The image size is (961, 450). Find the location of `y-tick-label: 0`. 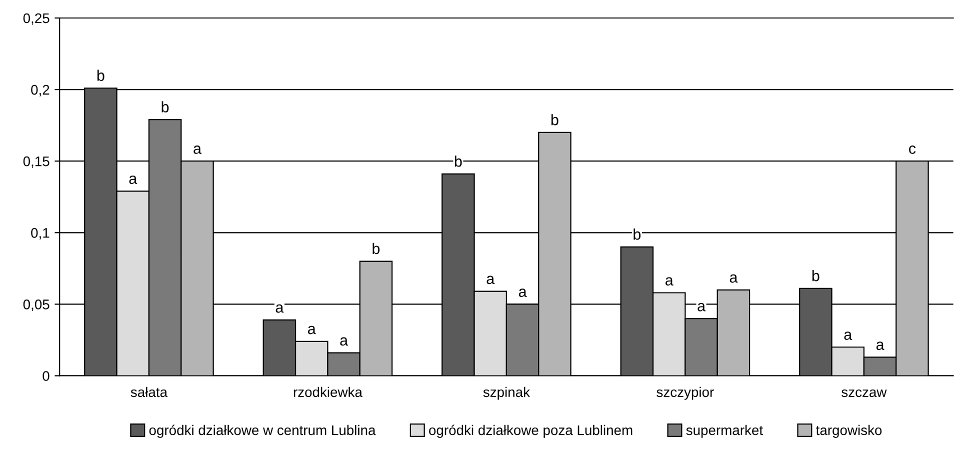

y-tick-label: 0 is located at coordinates (46, 376).